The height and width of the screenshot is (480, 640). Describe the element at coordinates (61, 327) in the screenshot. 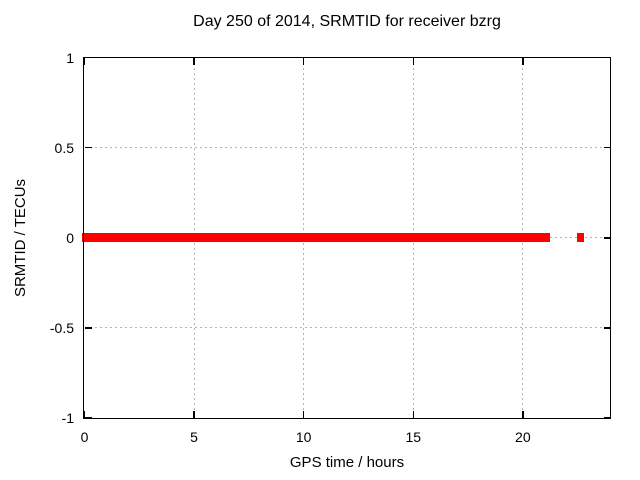

I see `y-tick-label--0.5: -0.5` at that location.